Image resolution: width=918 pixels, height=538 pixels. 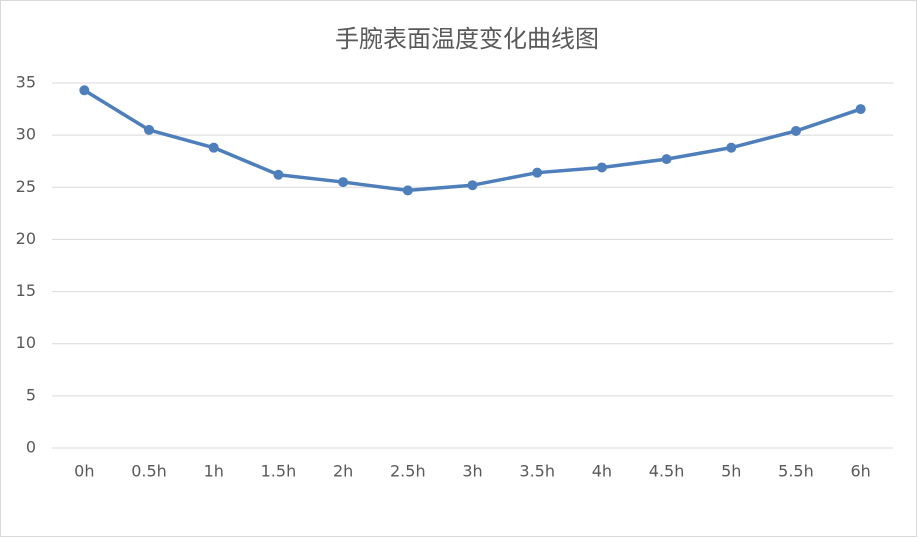 I want to click on x-tick-label: 1.5h, so click(x=279, y=471).